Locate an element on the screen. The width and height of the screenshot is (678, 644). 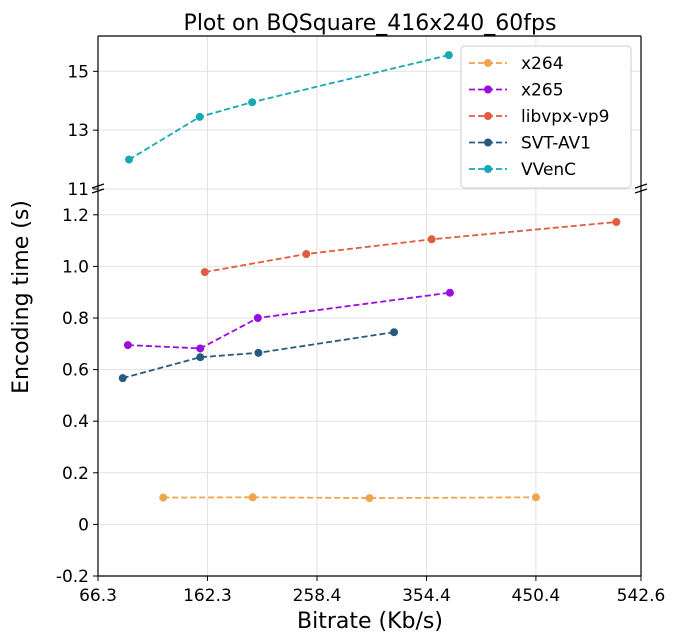
legend-label-x265: x265 is located at coordinates (542, 91).